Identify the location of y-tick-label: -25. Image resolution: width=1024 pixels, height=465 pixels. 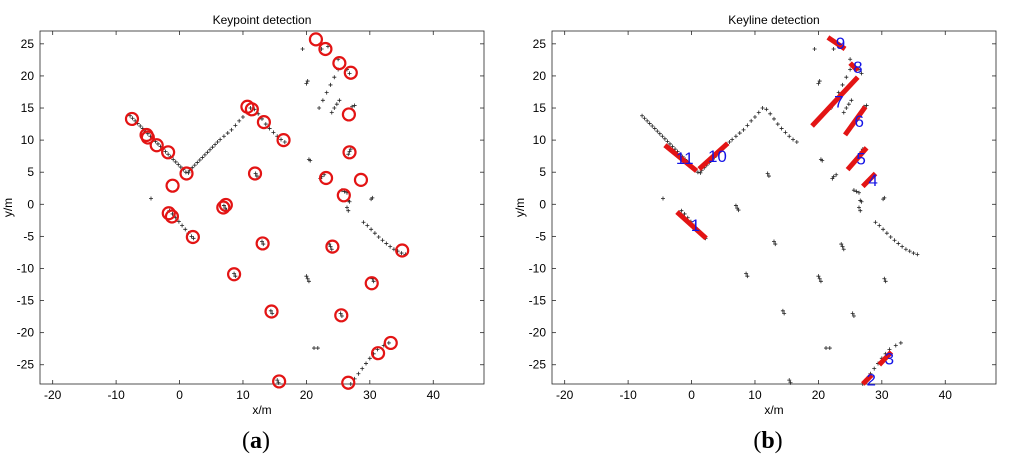
(538, 365).